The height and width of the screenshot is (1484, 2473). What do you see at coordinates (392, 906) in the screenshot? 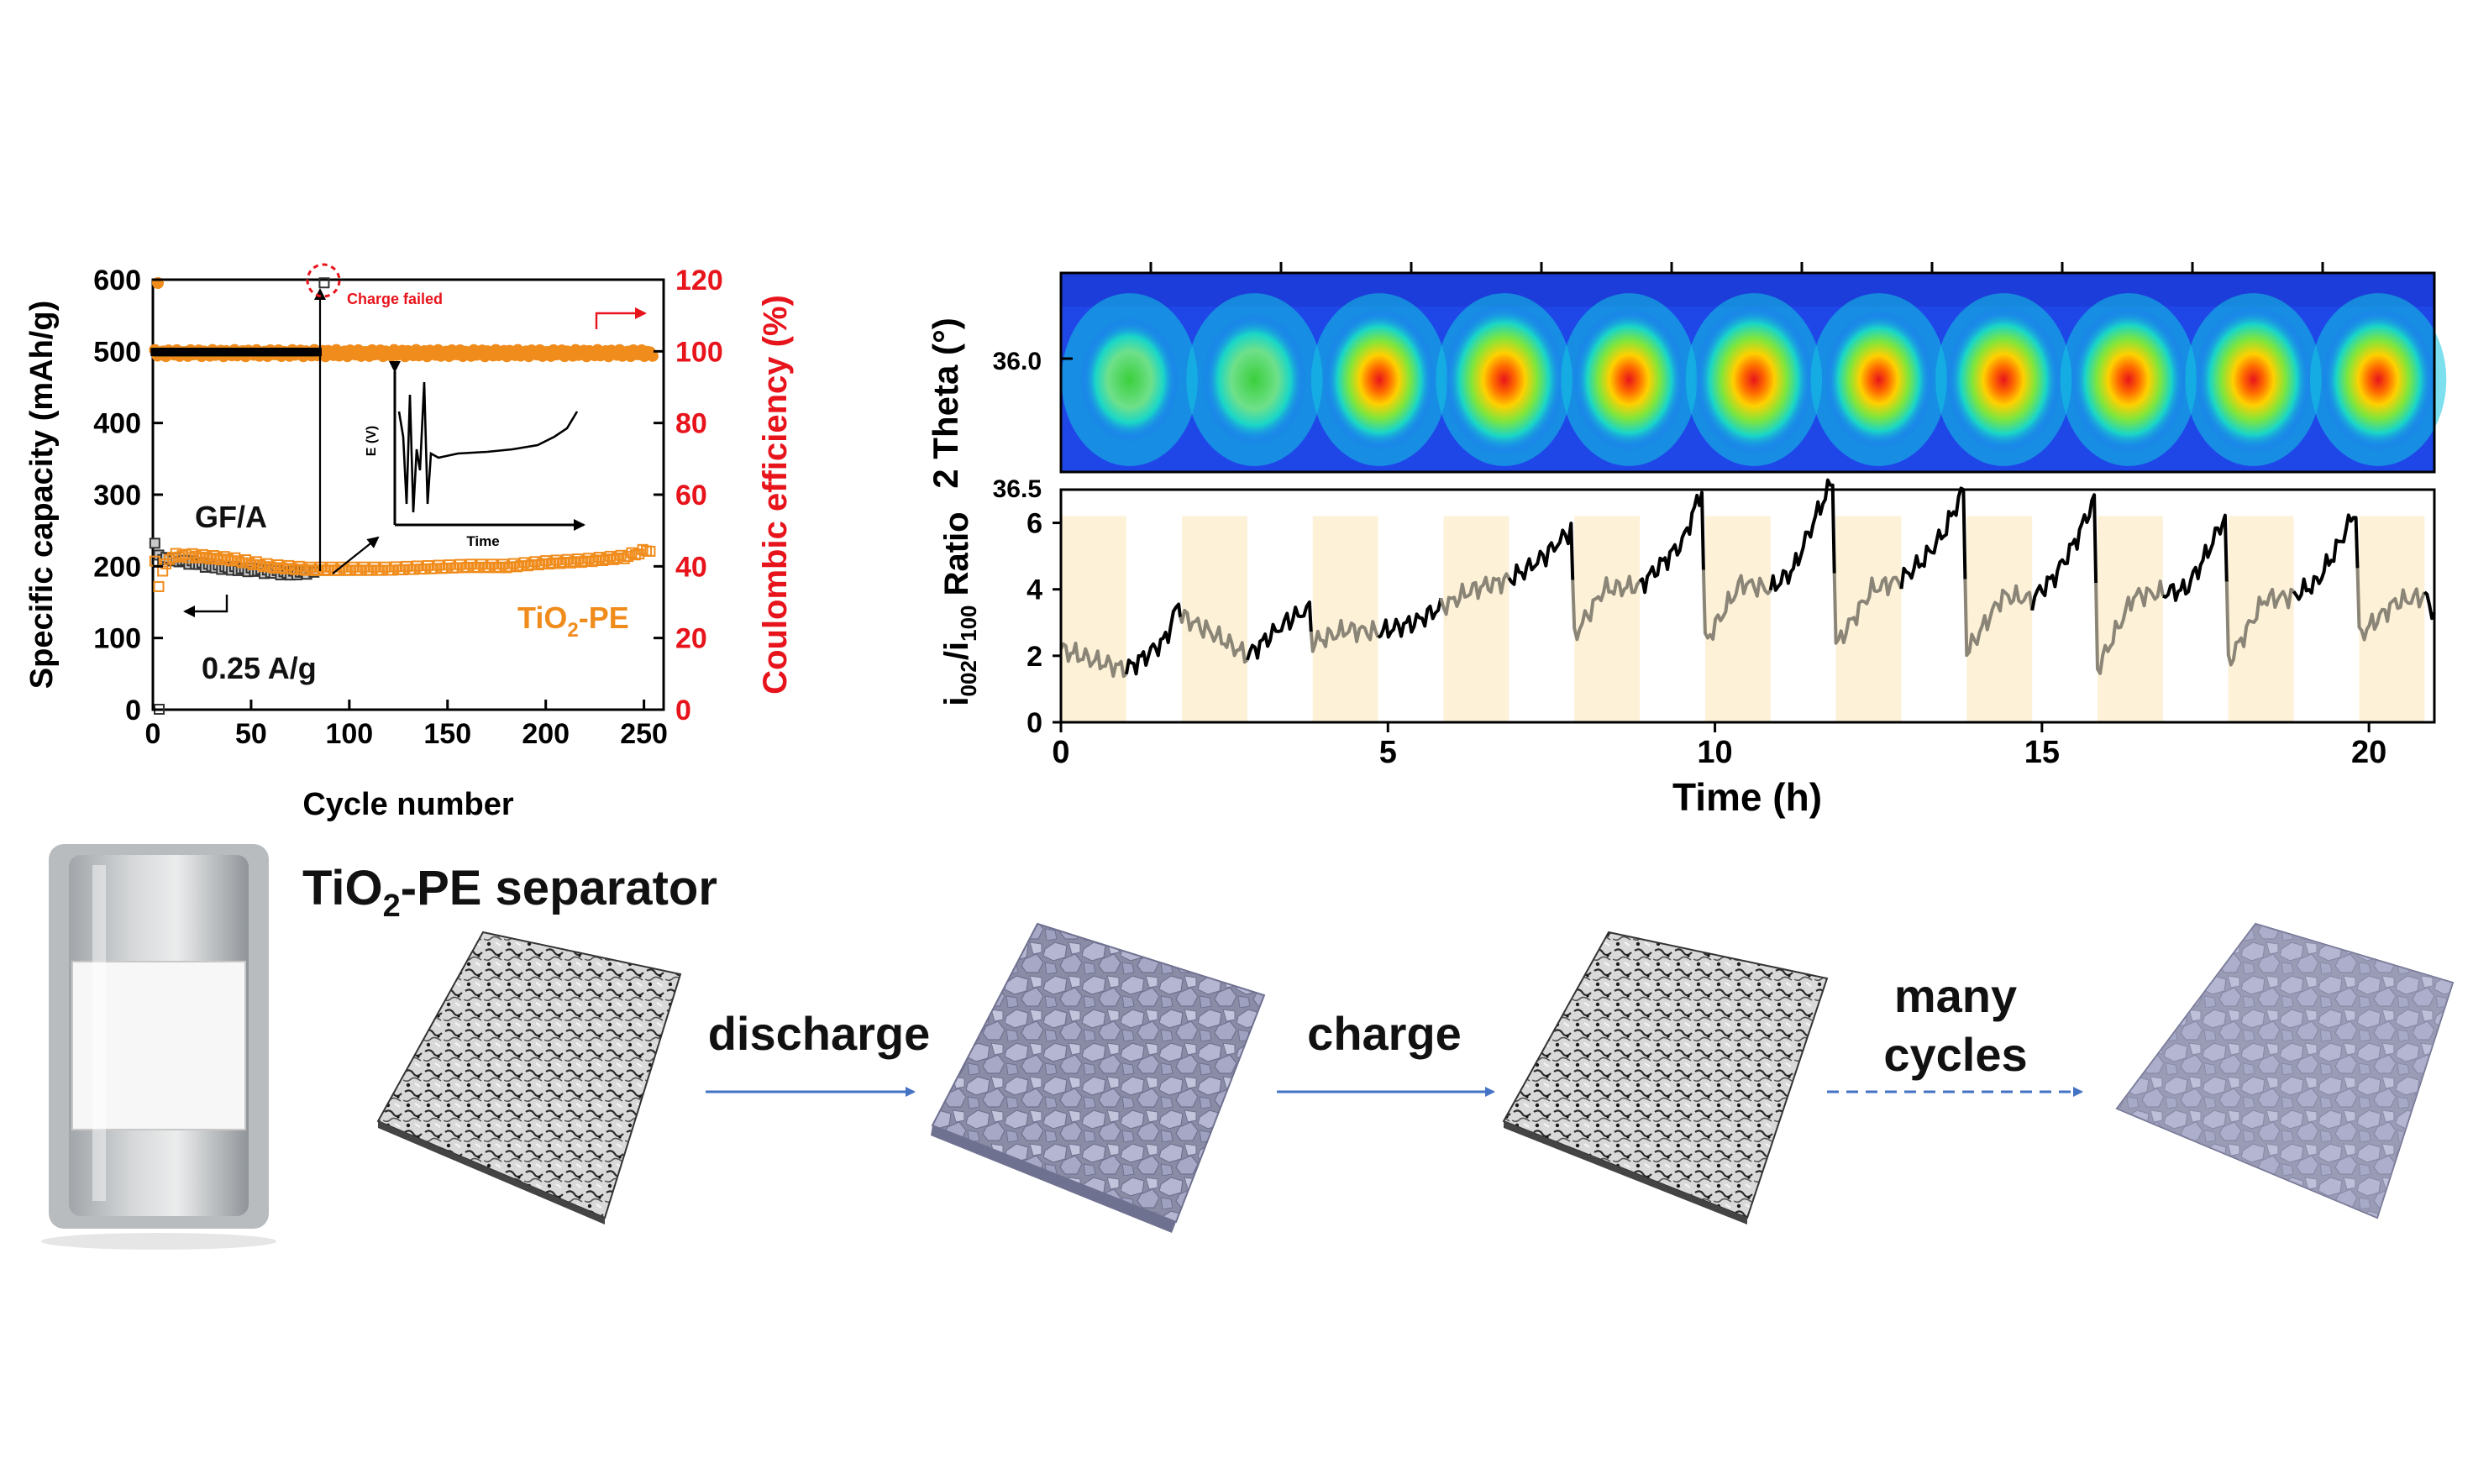
I see `illustration-title-sub: 2` at bounding box center [392, 906].